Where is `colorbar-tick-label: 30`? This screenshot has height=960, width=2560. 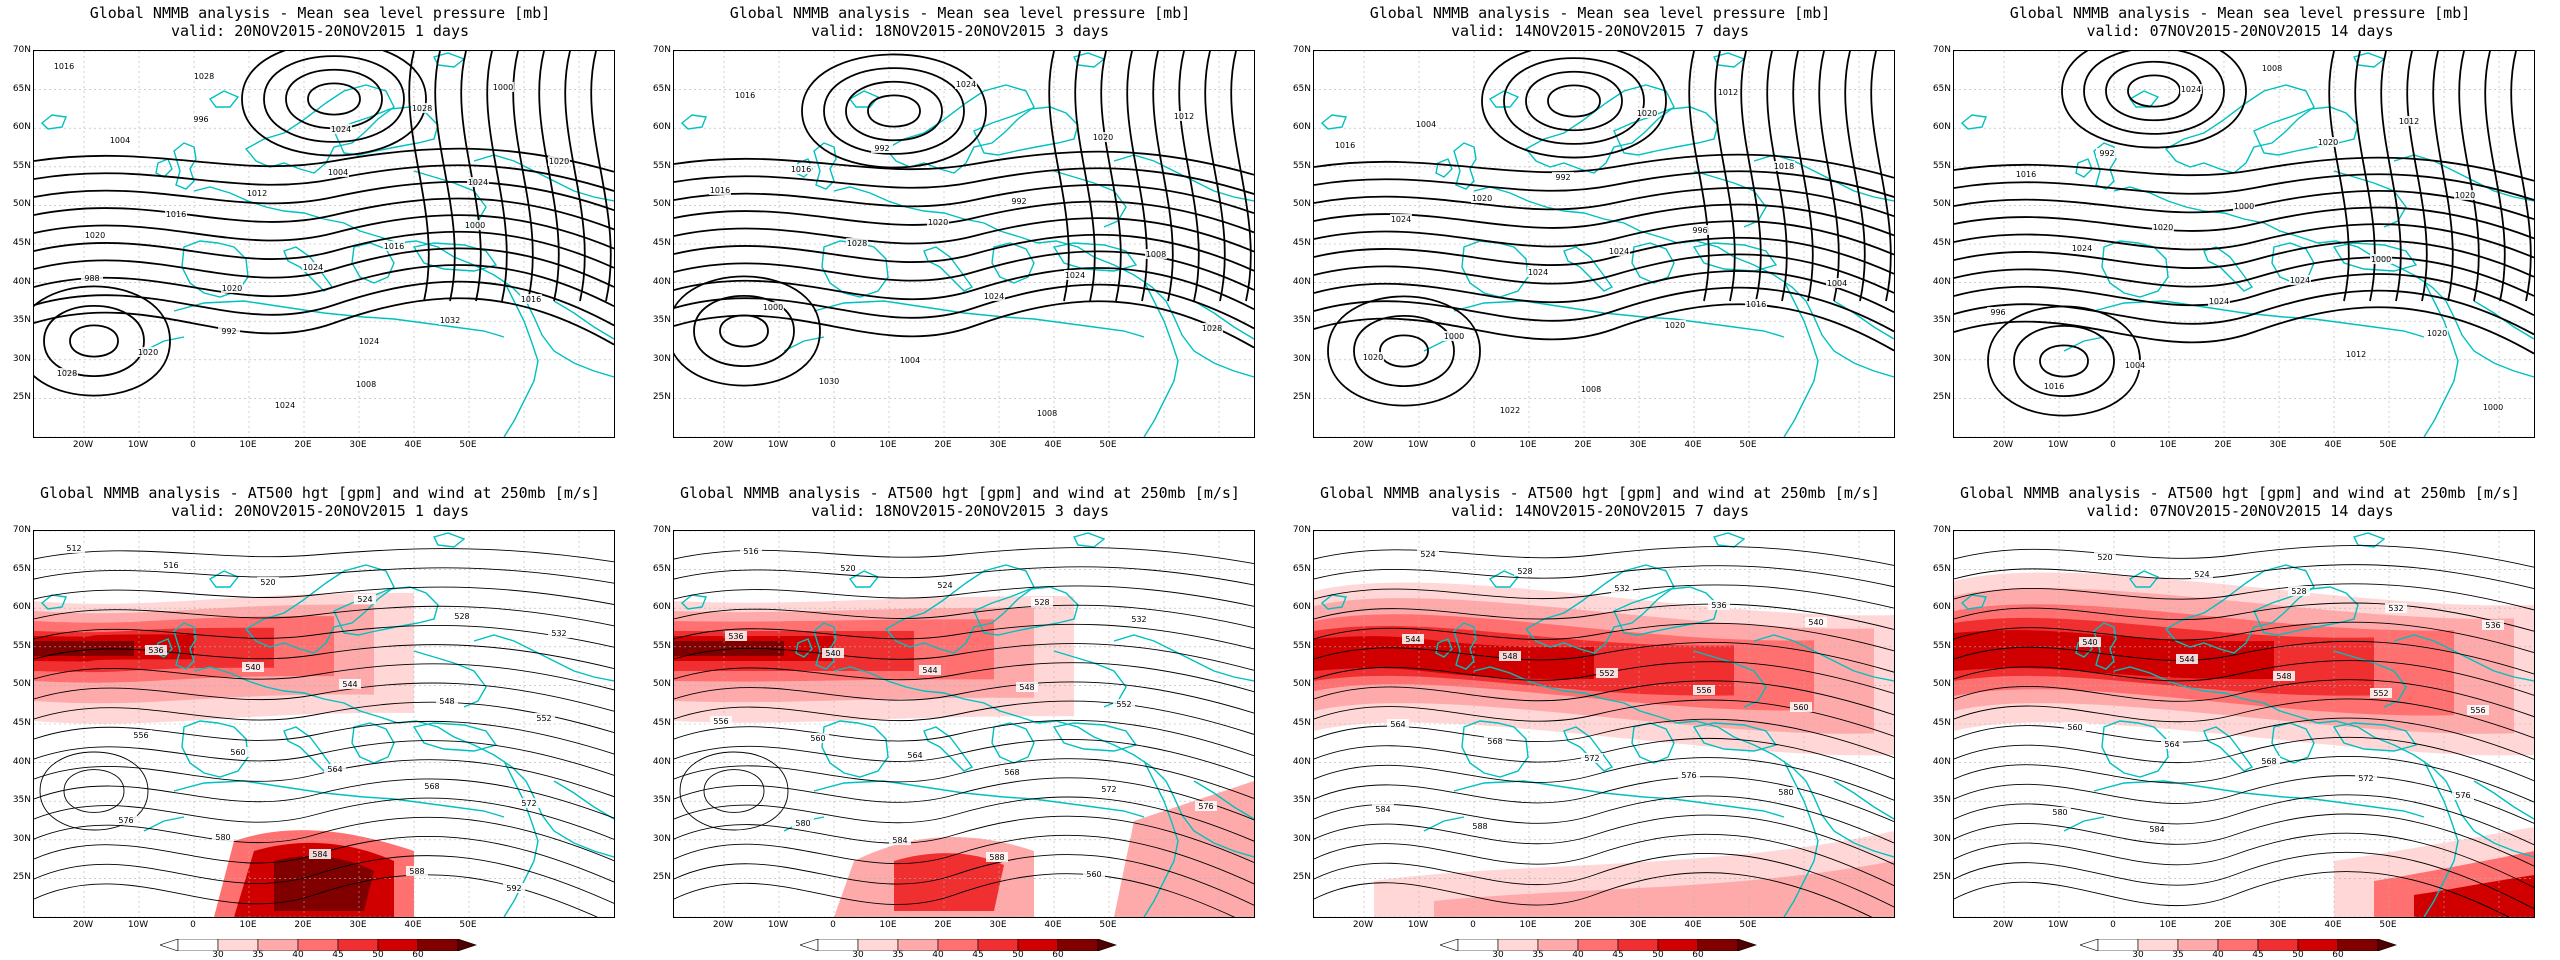
colorbar-tick-label: 30 is located at coordinates (1498, 955).